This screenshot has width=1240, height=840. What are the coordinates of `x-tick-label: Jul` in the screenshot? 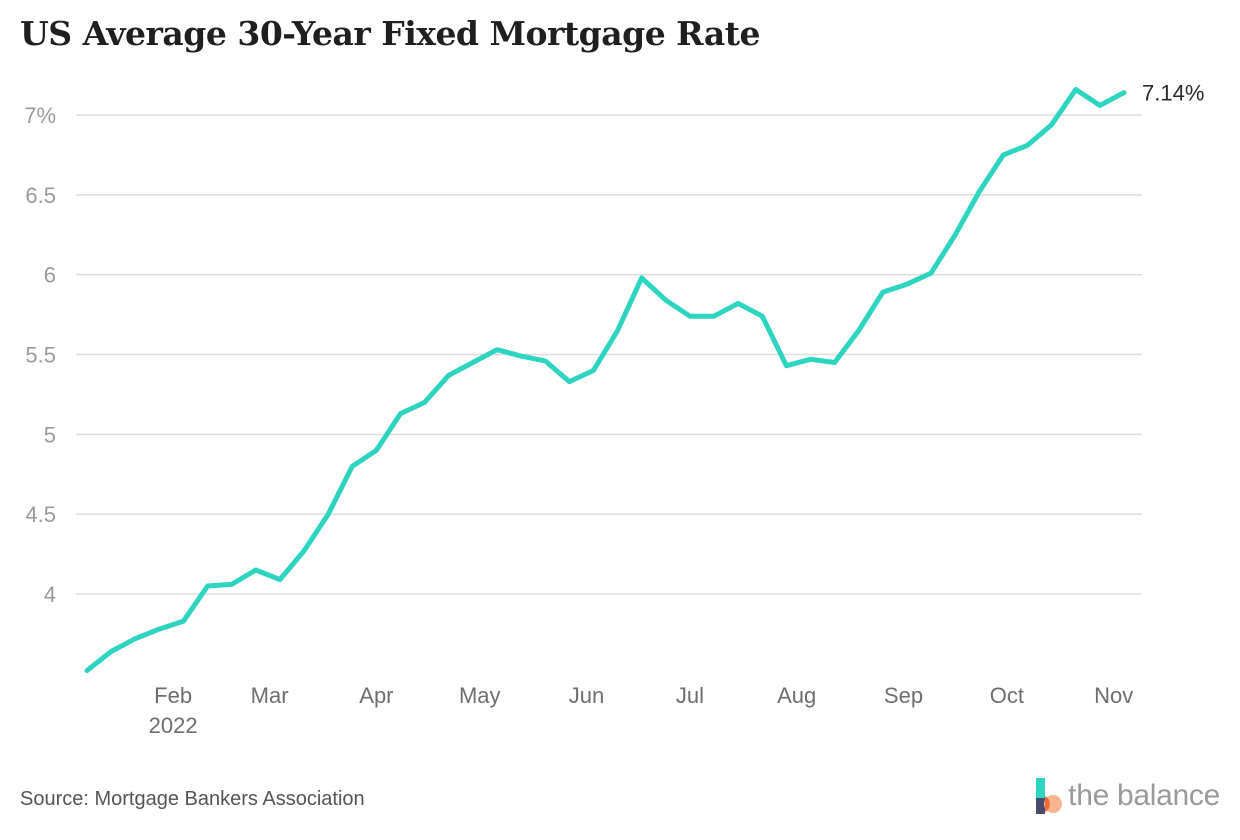 It's located at (690, 695).